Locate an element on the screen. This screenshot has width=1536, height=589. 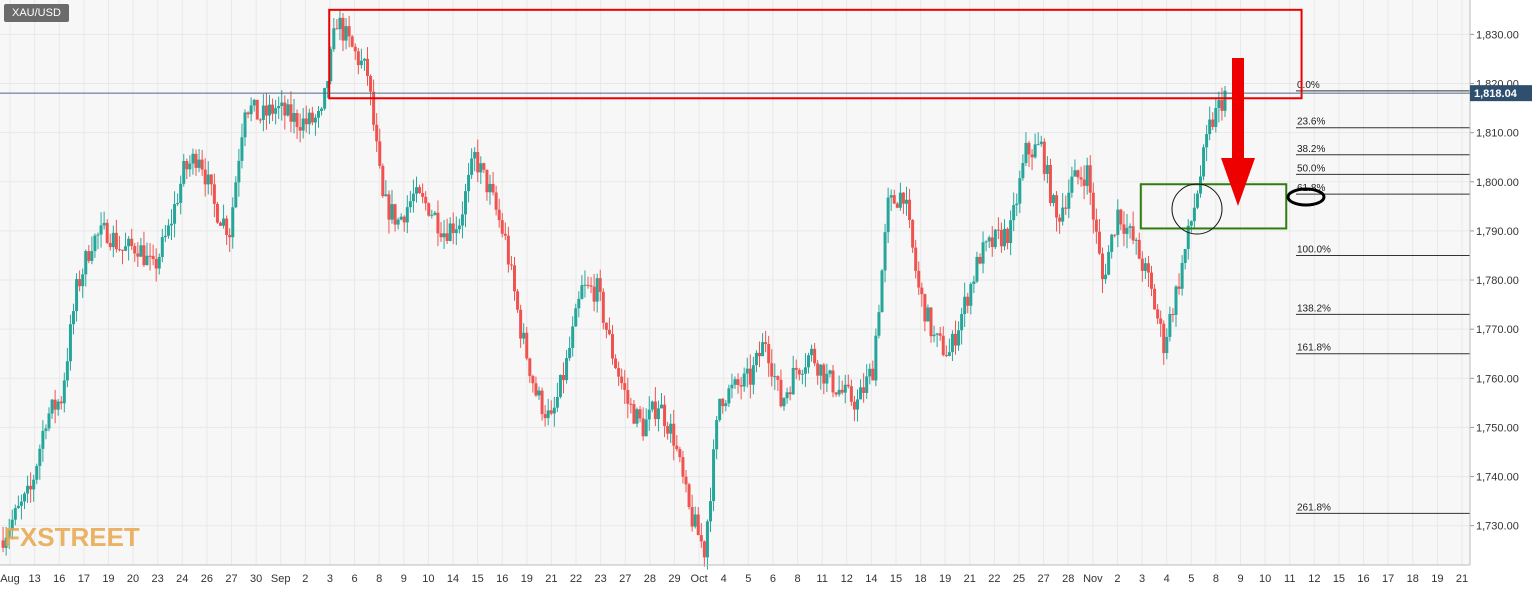
x-tick-label: 2 is located at coordinates (305, 579).